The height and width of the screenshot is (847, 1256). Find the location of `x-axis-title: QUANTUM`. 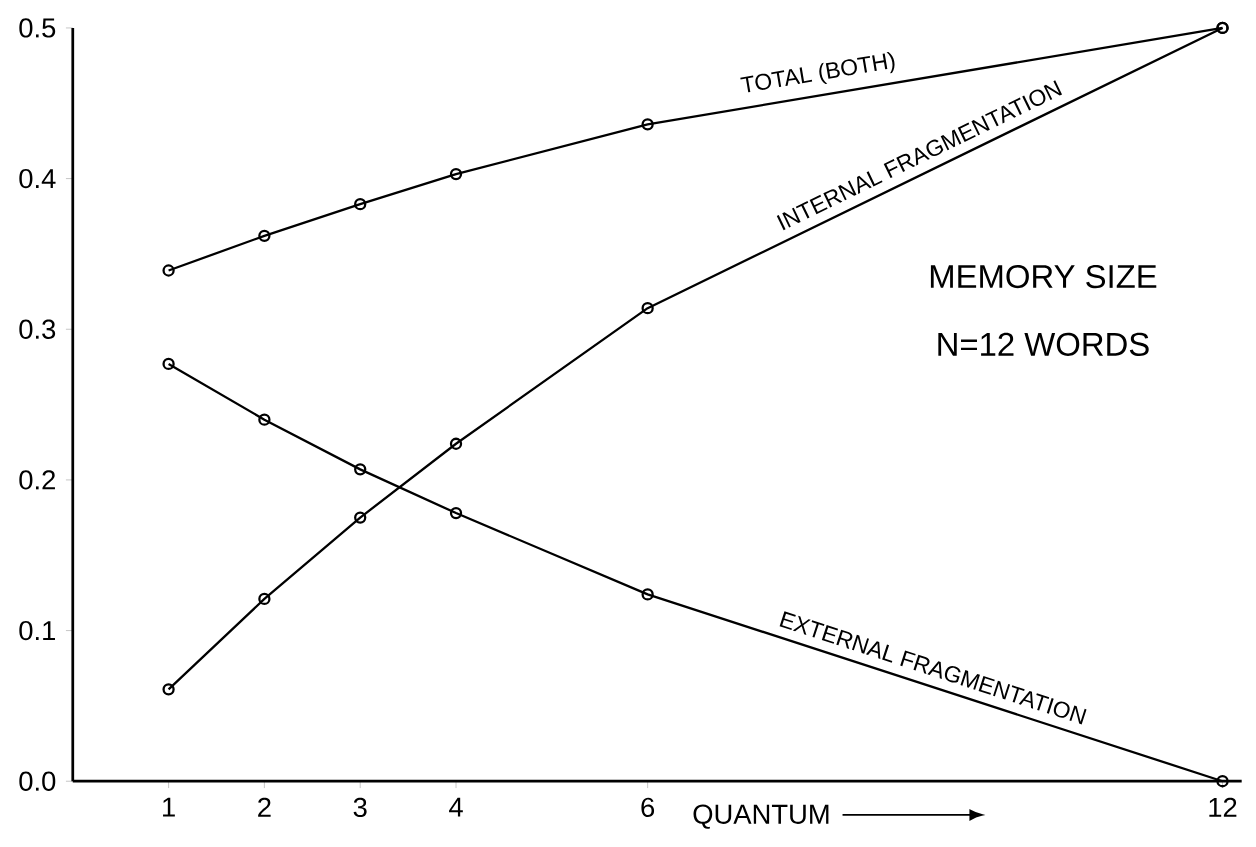

x-axis-title: QUANTUM is located at coordinates (761, 816).